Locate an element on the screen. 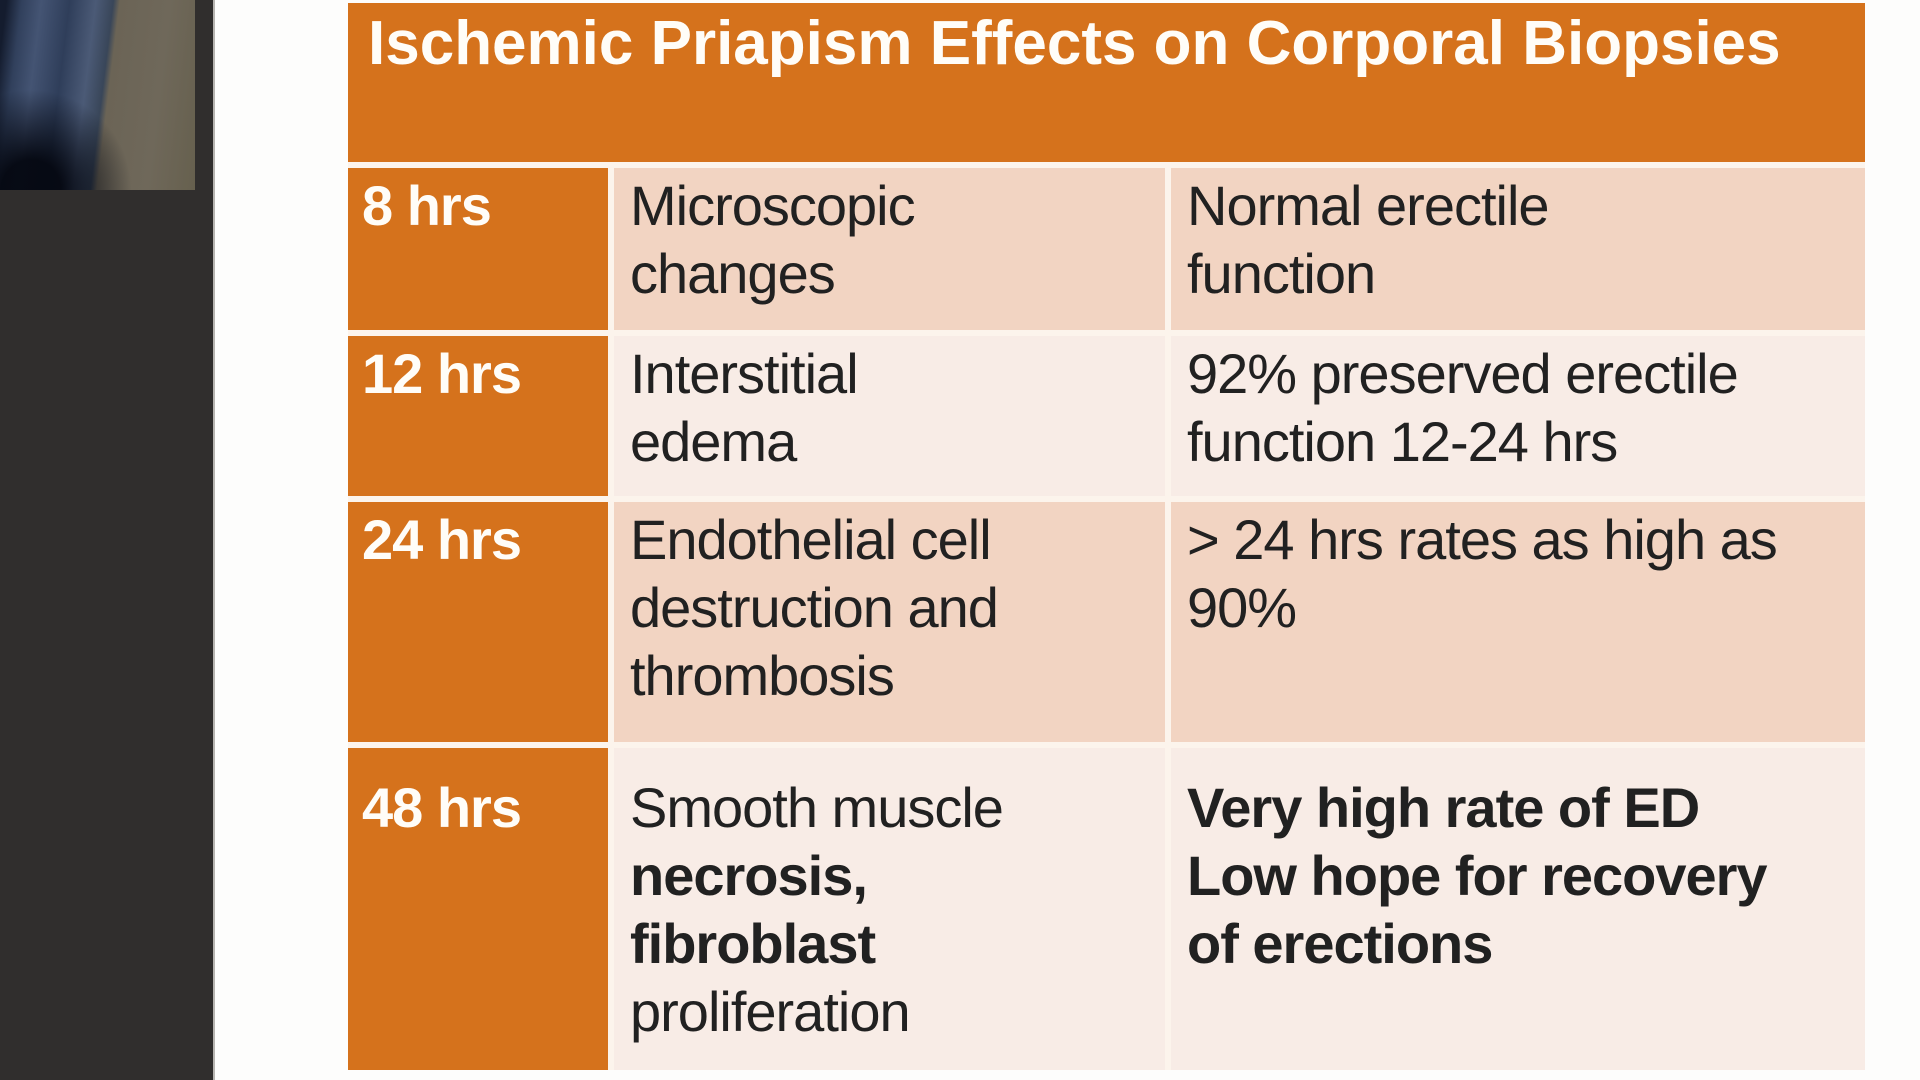 This screenshot has height=1080, width=1920. time-cell-8hrs: 8 hrs is located at coordinates (478, 249).